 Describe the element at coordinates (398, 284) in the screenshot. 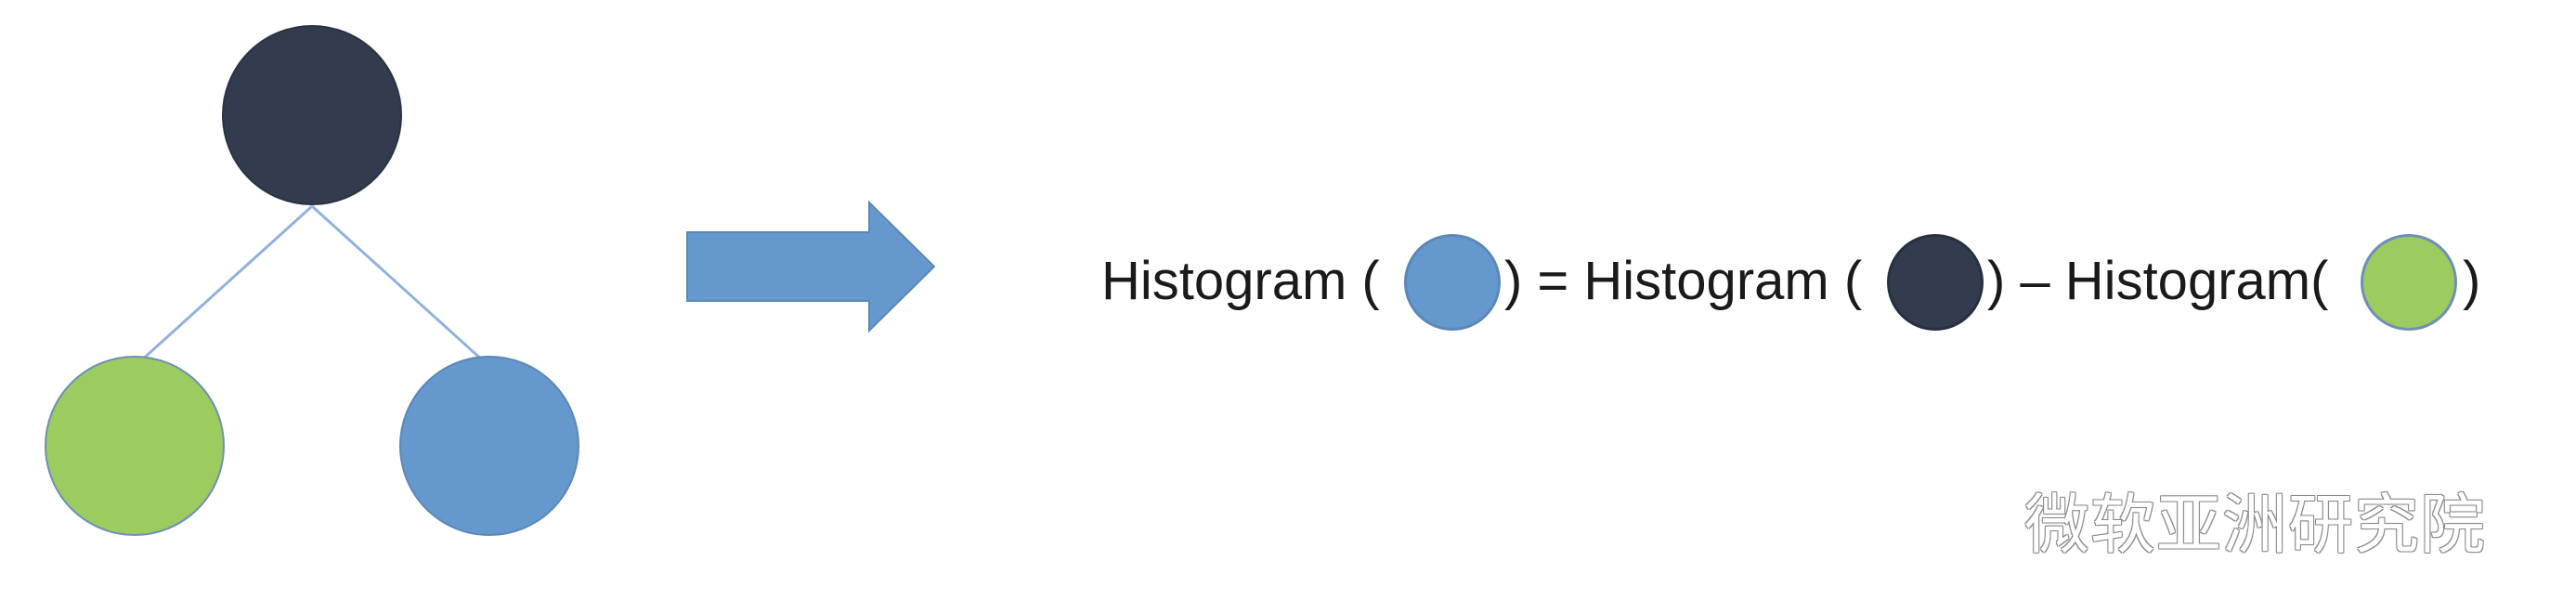

I see `tree-edge-right` at that location.